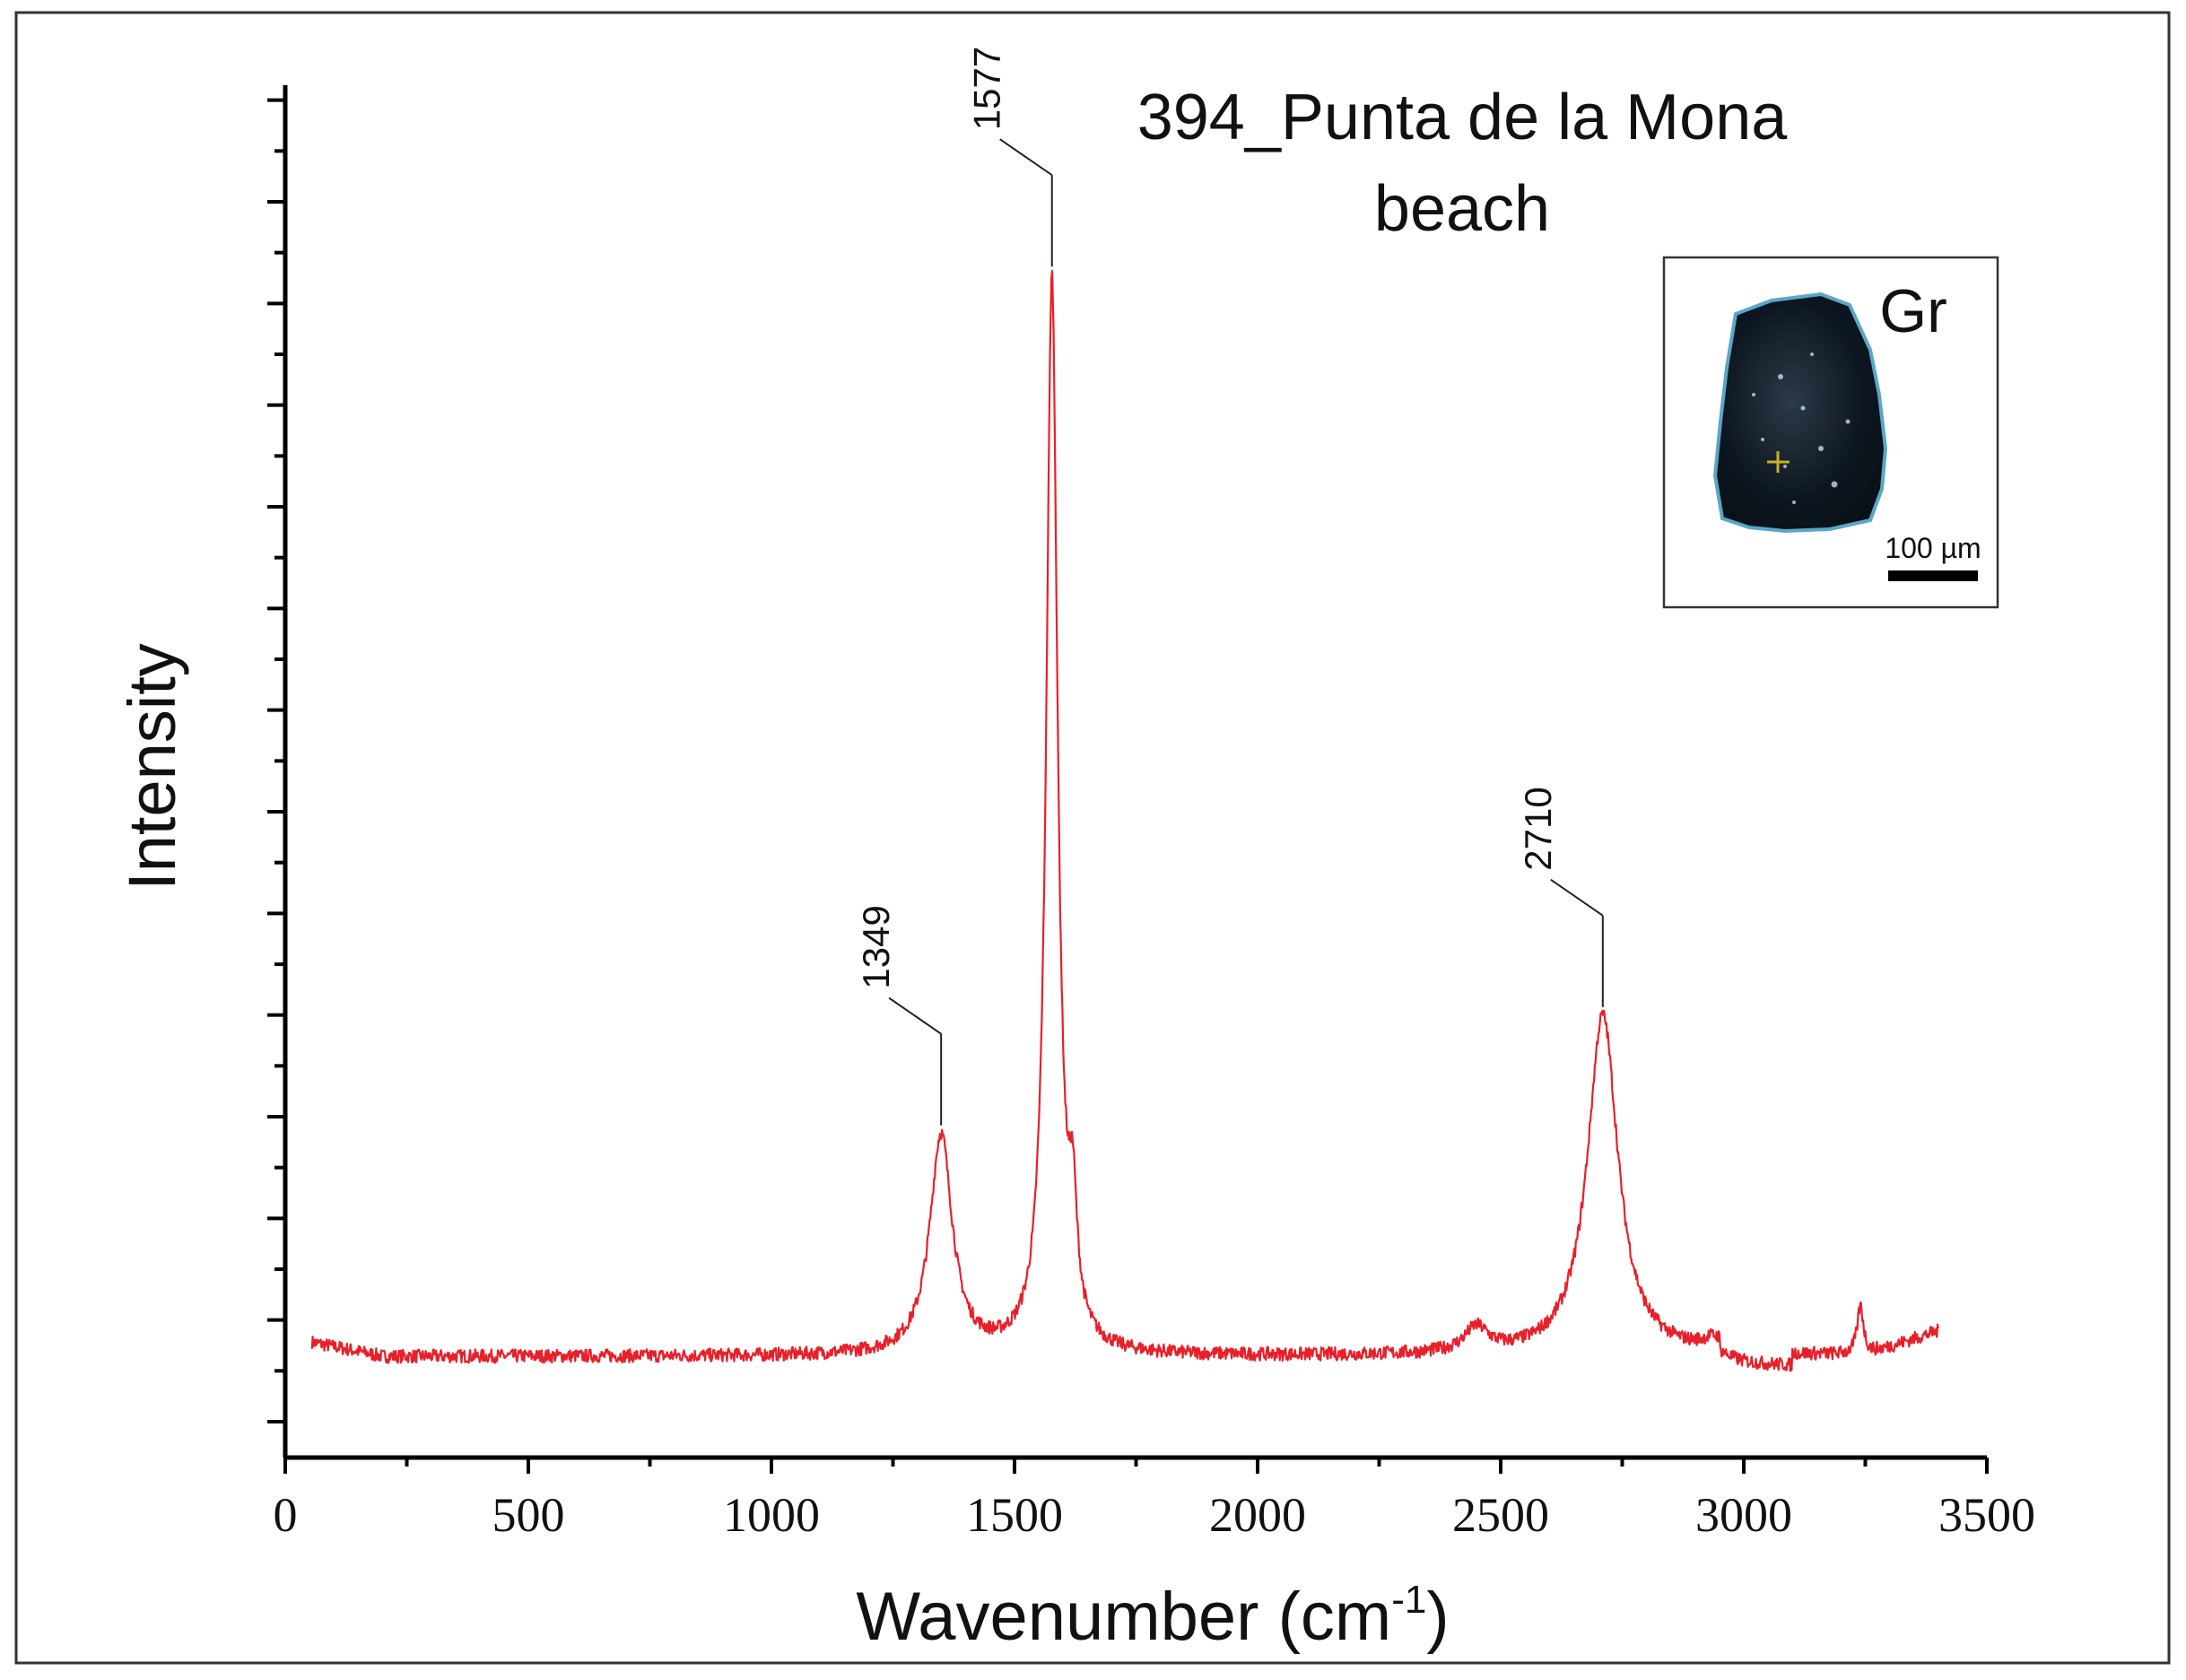 The height and width of the screenshot is (1680, 2186). I want to click on graphite-grain-image, so click(1800, 413).